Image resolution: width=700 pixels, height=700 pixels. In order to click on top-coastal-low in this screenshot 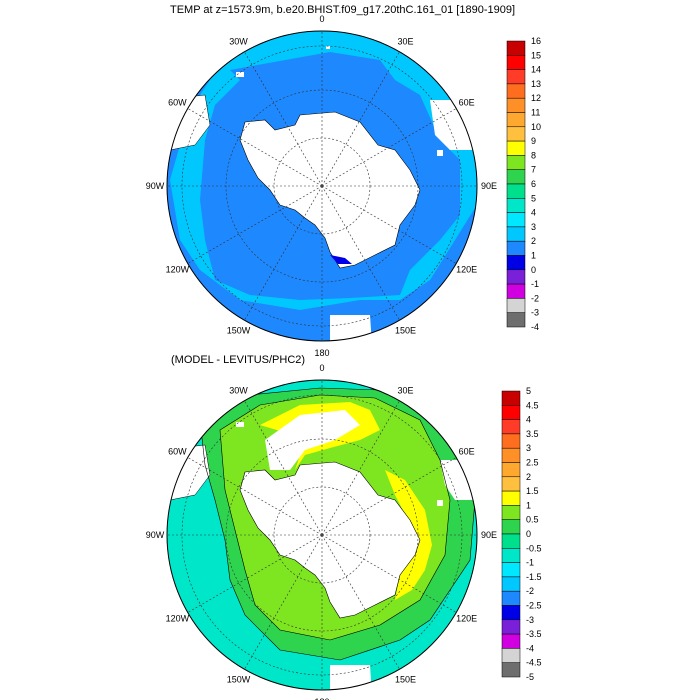, I will do `click(341, 259)`.